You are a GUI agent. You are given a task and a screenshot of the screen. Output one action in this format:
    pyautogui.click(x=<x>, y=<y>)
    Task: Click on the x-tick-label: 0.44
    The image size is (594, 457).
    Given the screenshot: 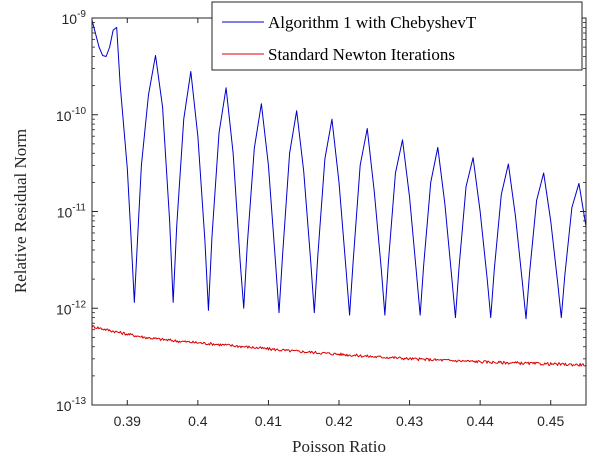 What is the action you would take?
    pyautogui.click(x=480, y=421)
    